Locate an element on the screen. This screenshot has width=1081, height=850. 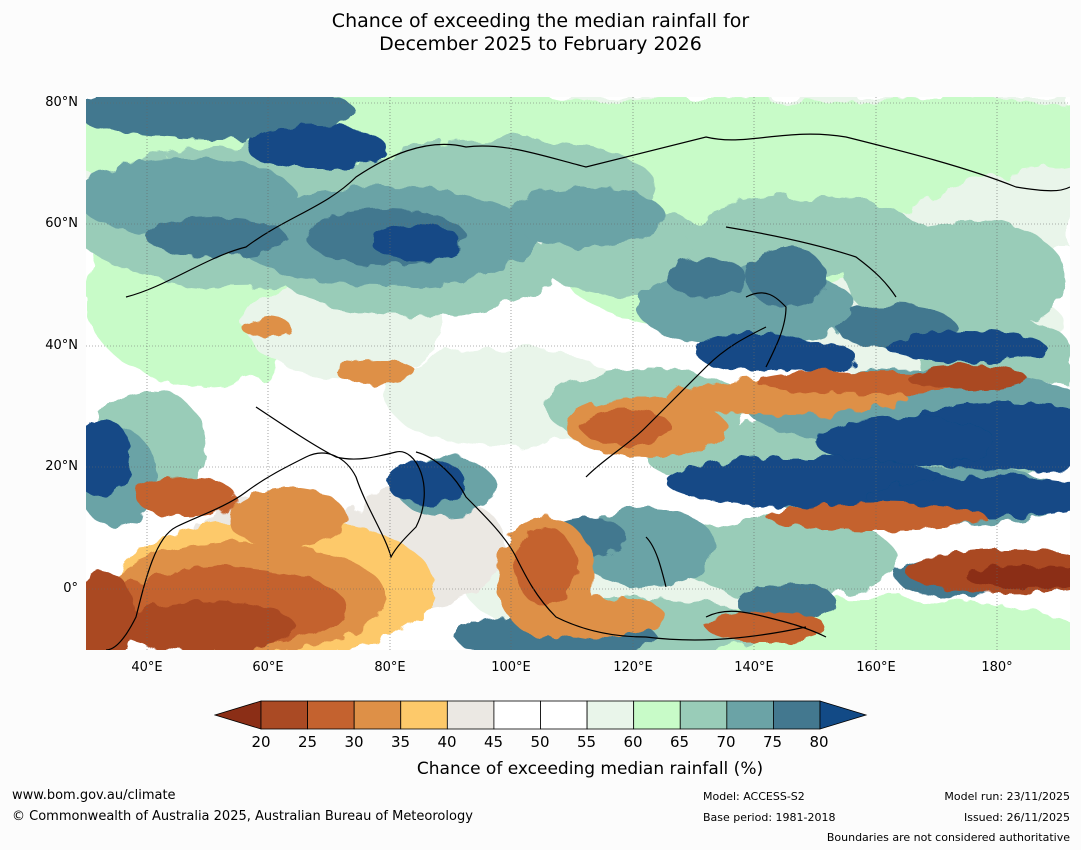
lon-tick-160e: 160°E is located at coordinates (876, 667).